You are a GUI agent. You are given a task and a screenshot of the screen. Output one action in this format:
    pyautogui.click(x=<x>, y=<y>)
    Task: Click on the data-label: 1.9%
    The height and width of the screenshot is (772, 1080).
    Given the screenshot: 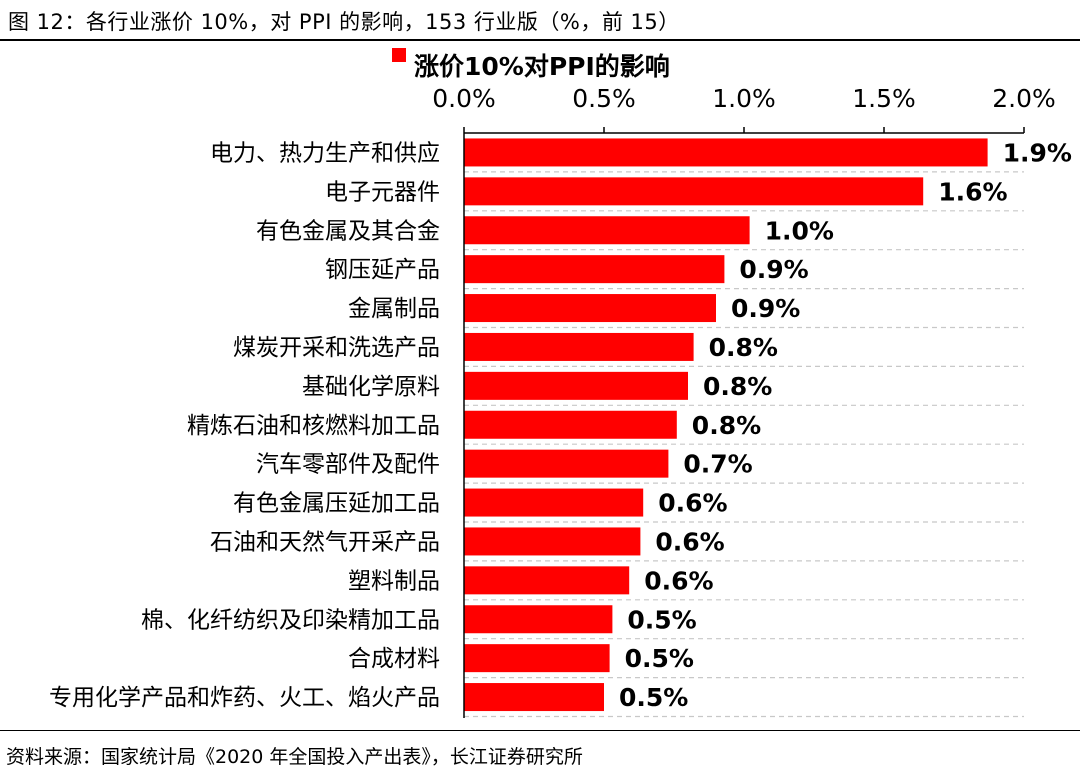 What is the action you would take?
    pyautogui.click(x=1037, y=152)
    